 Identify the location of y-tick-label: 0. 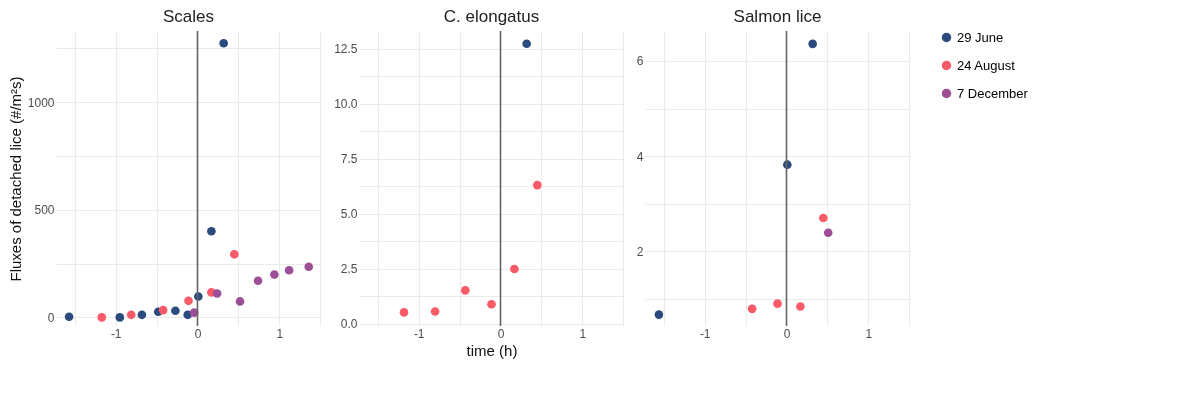
(51, 317).